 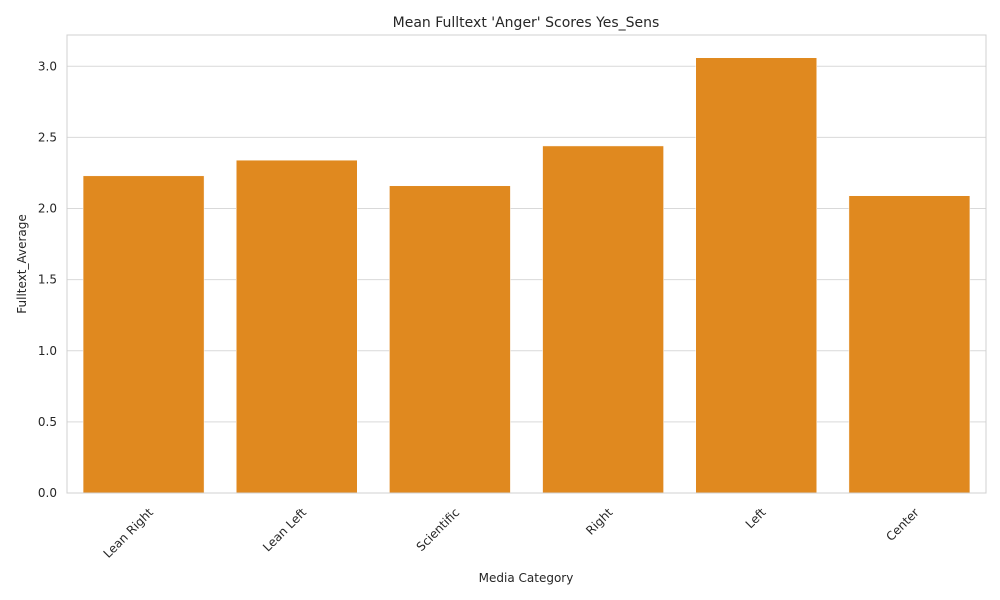 What do you see at coordinates (143, 334) in the screenshot?
I see `bar-lean-right` at bounding box center [143, 334].